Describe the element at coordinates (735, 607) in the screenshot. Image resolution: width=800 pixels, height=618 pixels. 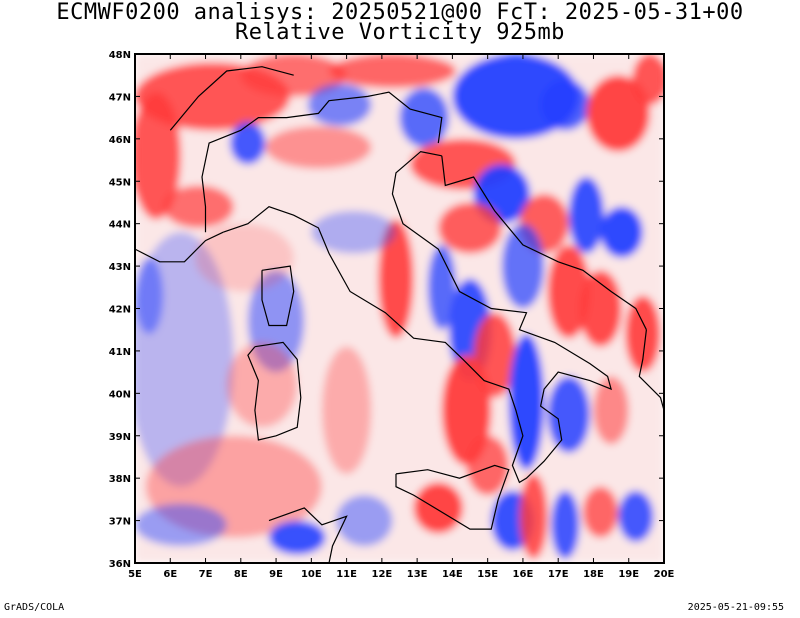
I see `footer-timestamp: 2025-05-21-09:55` at that location.